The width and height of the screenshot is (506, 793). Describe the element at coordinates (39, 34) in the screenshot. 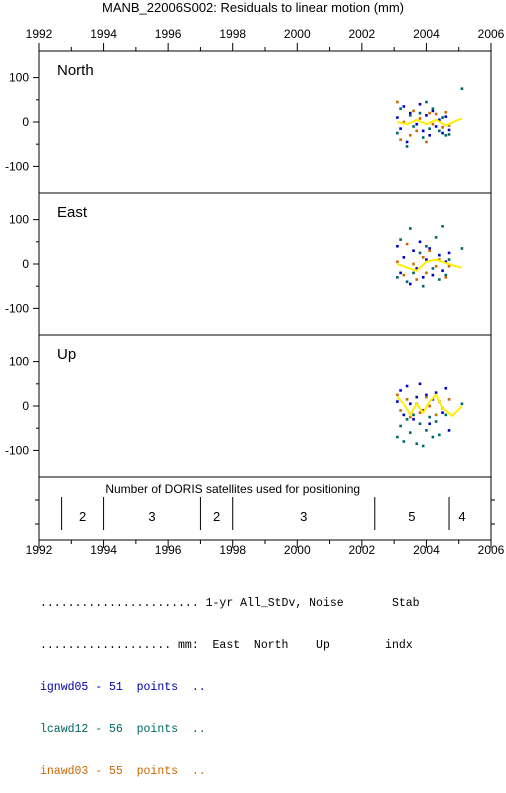

I see `x-tick-label-top: 1992` at that location.